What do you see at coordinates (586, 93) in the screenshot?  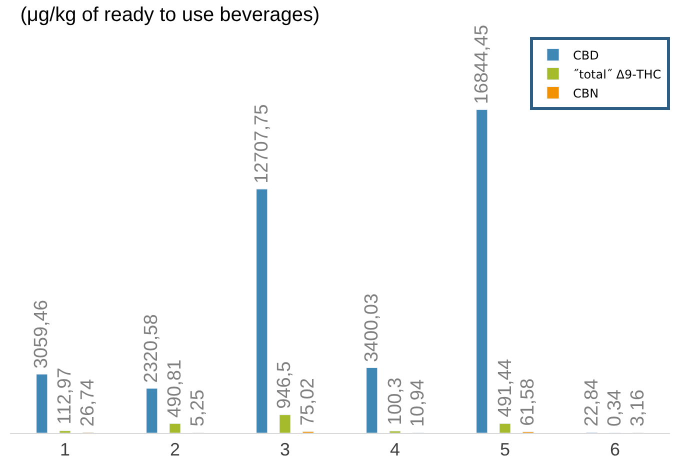 I see `legend-label: CBN` at bounding box center [586, 93].